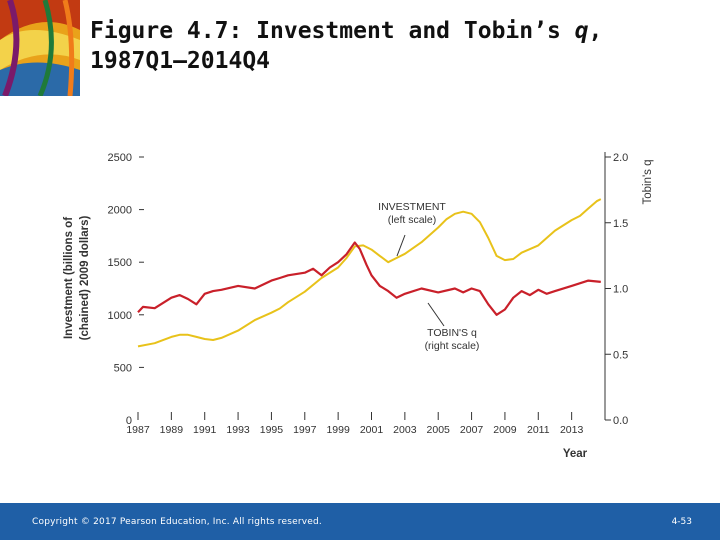 This screenshot has height=540, width=720. Describe the element at coordinates (505, 430) in the screenshot. I see `x-tick-label: 2009` at that location.